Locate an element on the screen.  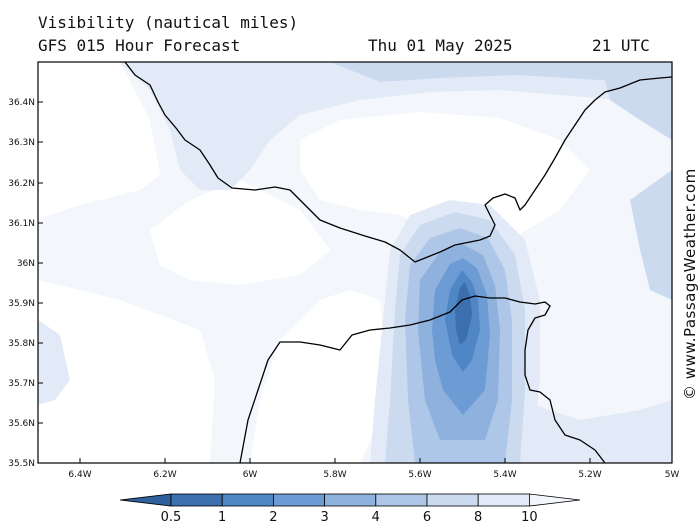
colorbar: 0.5 1 2 3 4 6 8 10 is located at coordinates (350, 509).